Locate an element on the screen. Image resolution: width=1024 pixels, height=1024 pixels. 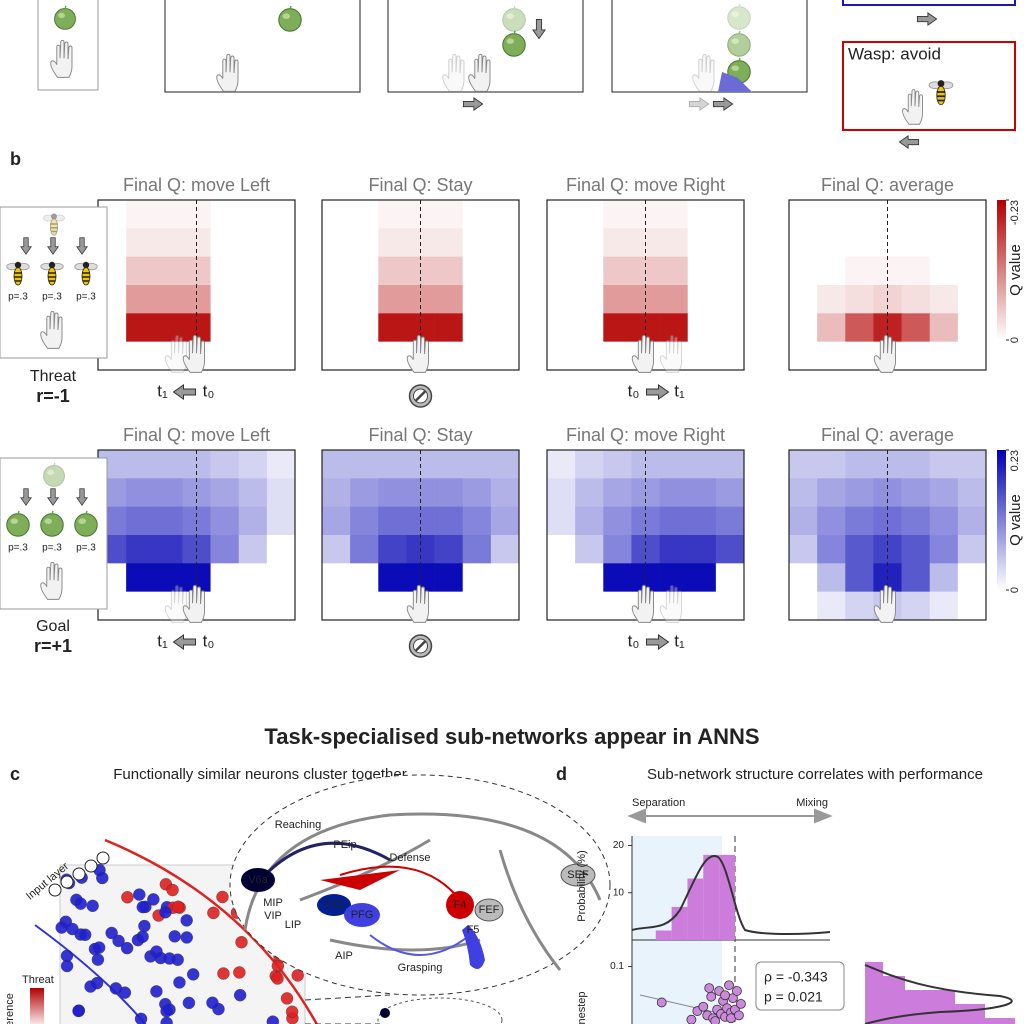
stay-icon is located at coordinates (420, 646).